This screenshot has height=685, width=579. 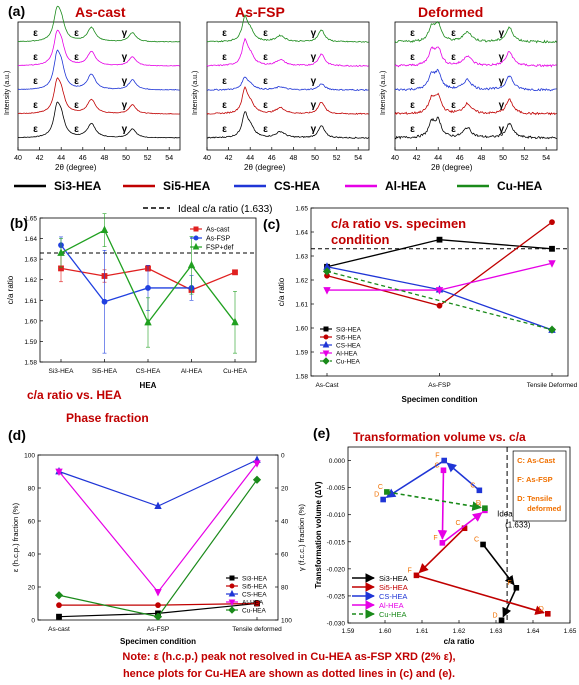 I want to click on legend-label-cu-hea: Cu-HEA, so click(x=393, y=614).